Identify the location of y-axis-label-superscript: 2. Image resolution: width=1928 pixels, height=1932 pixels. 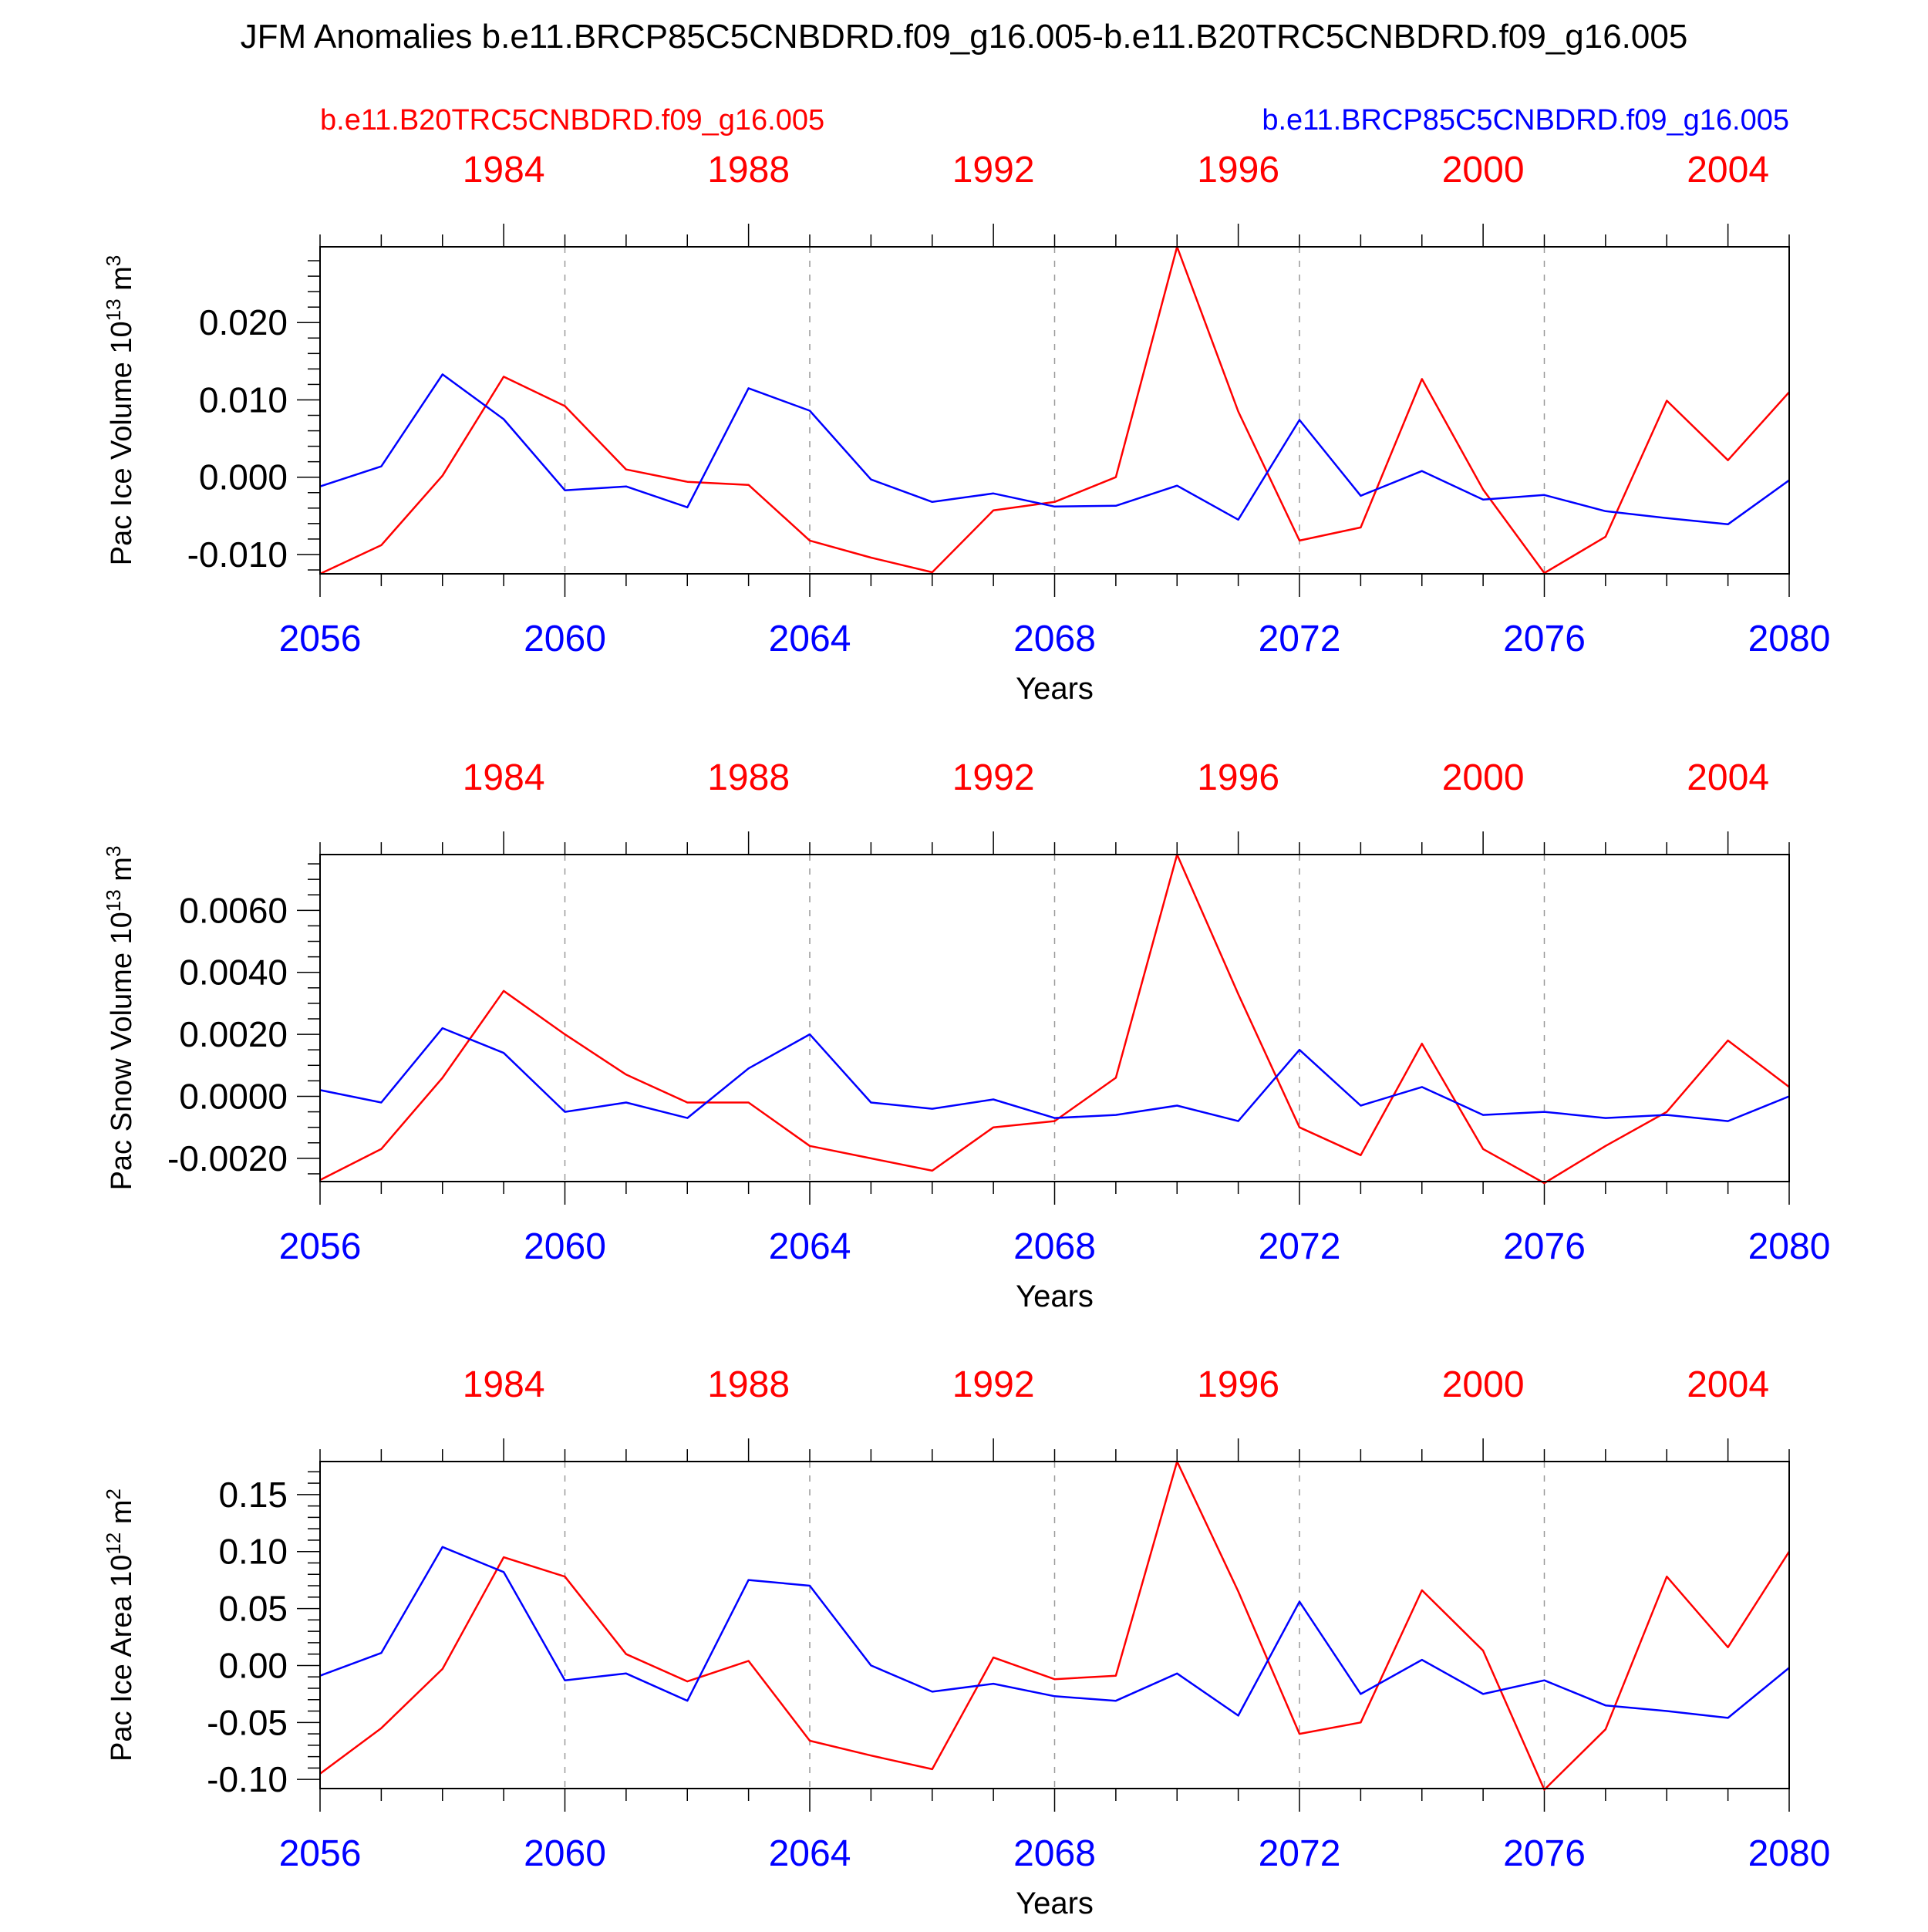
(114, 1494).